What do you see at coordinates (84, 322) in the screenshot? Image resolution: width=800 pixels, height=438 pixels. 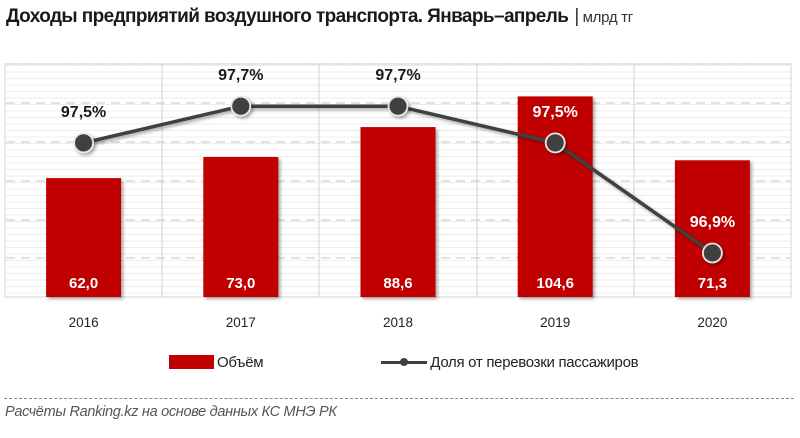 I see `x-tick-label: 2016` at bounding box center [84, 322].